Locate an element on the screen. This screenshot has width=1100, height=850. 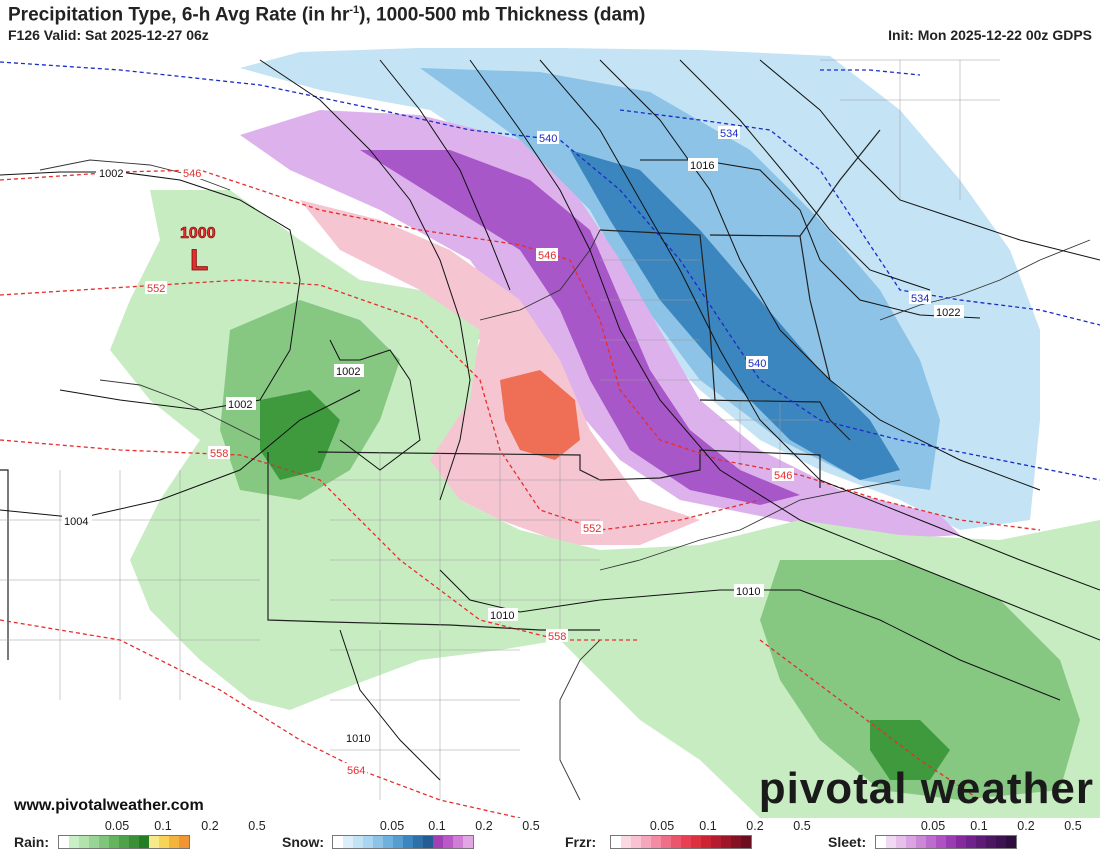
legend-tick: 0.05 is located at coordinates (117, 826).